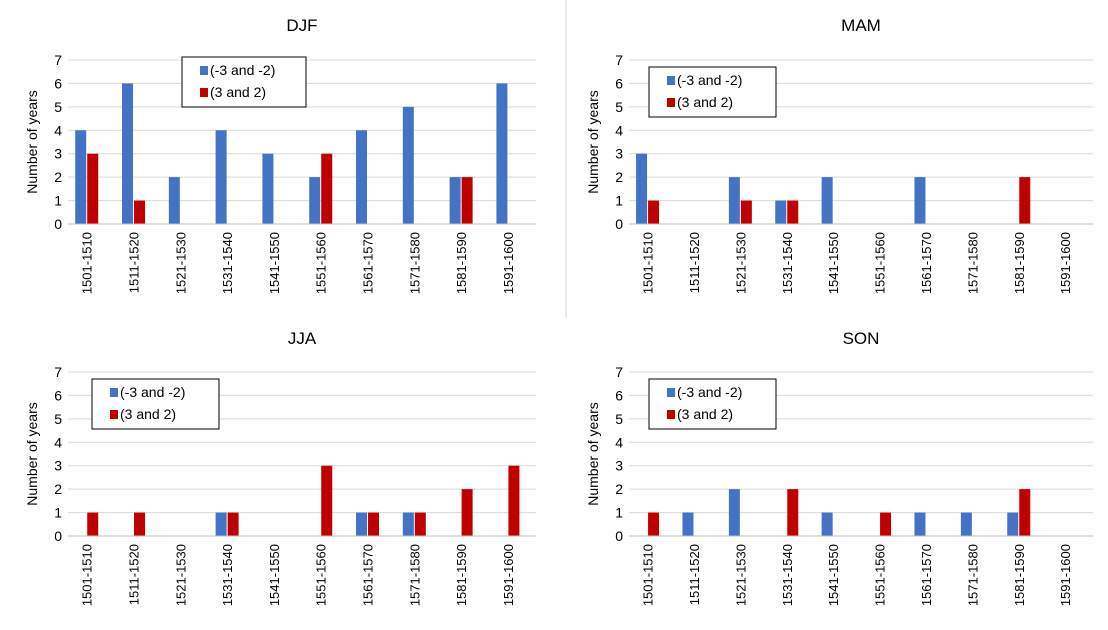 This screenshot has height=630, width=1108. What do you see at coordinates (32, 453) in the screenshot?
I see `y-axis-label: Number of years` at bounding box center [32, 453].